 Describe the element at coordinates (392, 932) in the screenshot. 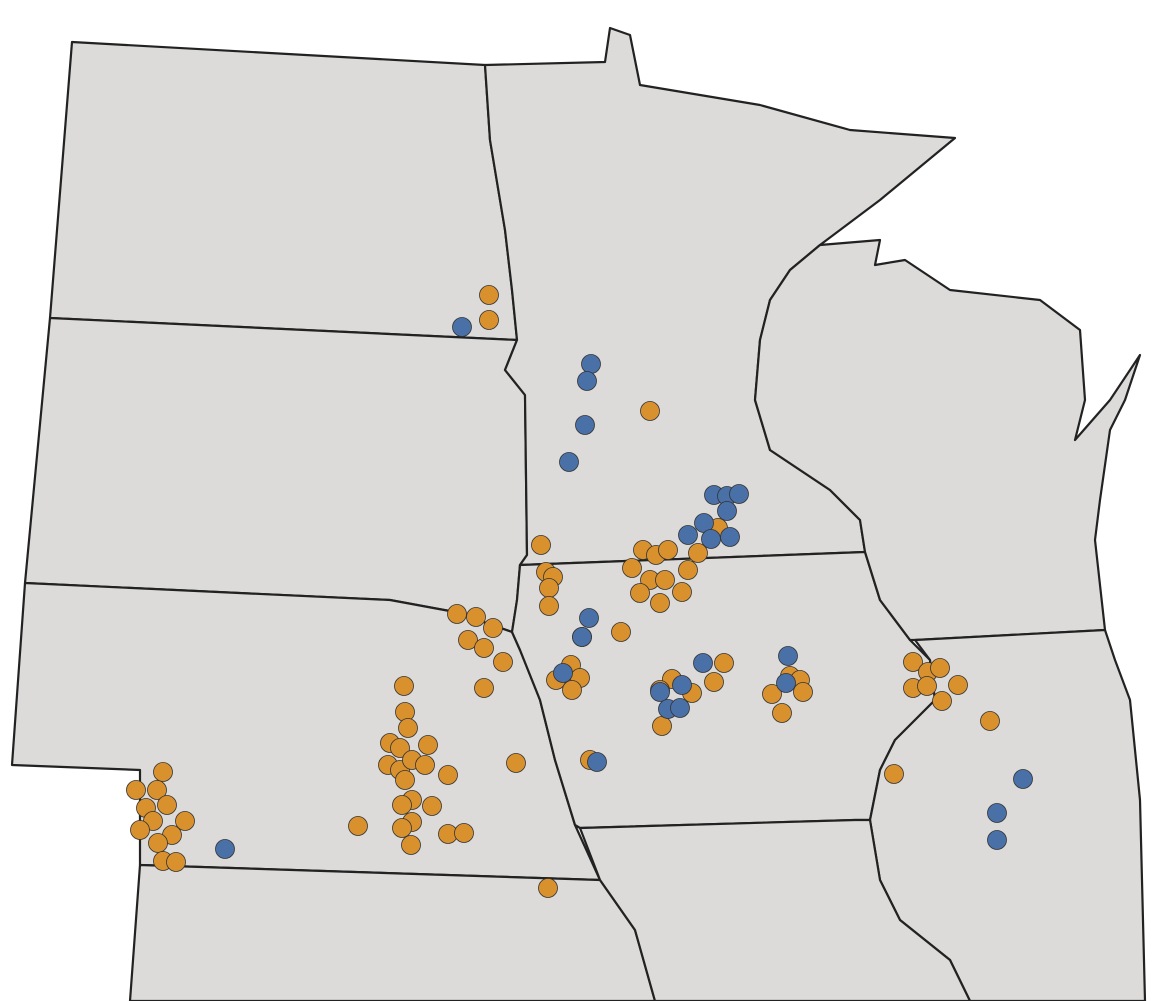

I see `state-kansas` at that location.